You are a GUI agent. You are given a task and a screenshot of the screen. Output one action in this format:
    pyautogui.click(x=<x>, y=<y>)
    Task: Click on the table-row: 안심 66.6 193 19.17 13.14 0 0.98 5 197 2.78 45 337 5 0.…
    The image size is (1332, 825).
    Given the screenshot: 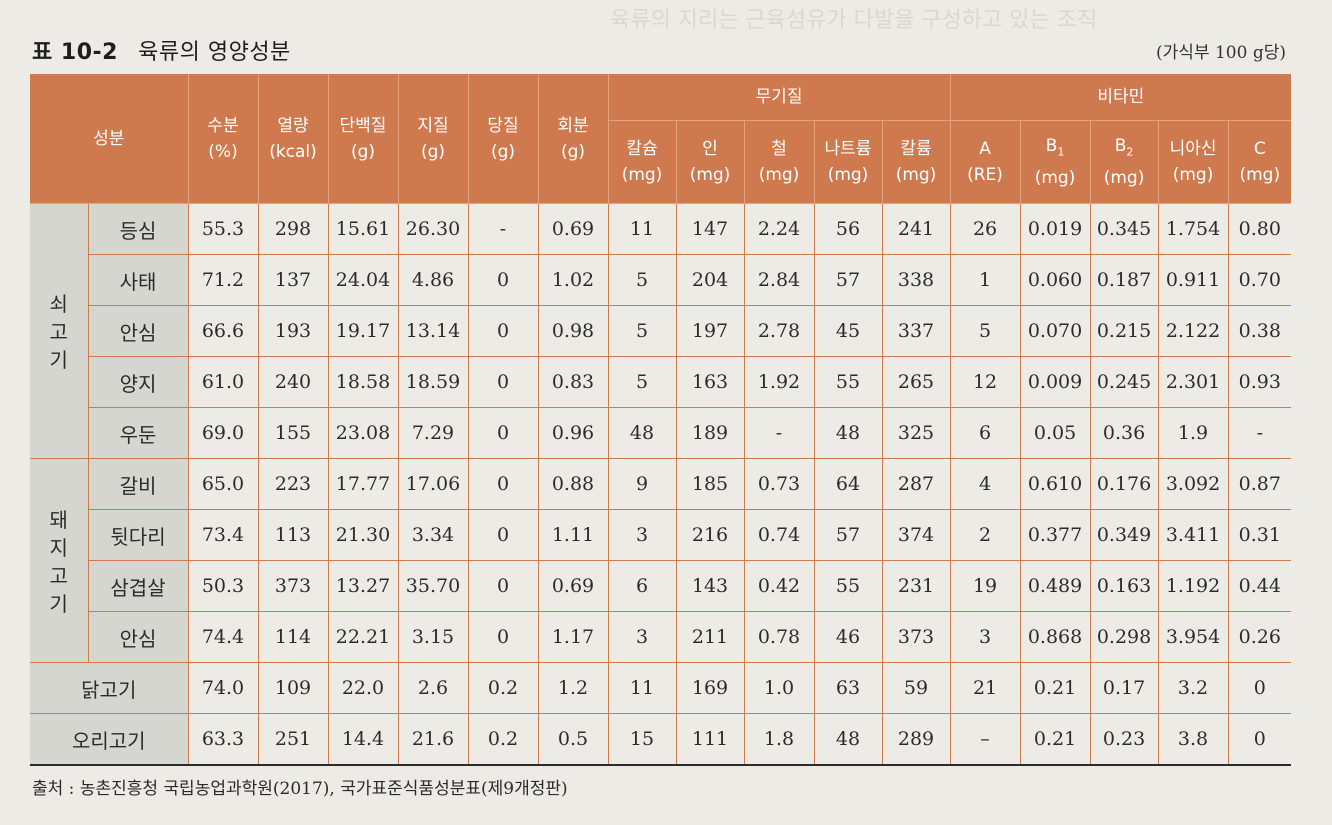 What is the action you would take?
    pyautogui.click(x=661, y=331)
    